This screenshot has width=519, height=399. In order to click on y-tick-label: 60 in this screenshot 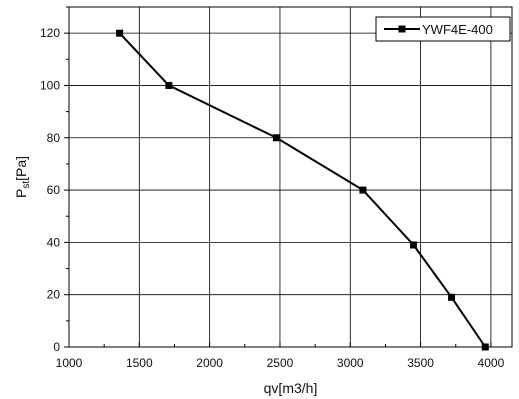, I will do `click(54, 190)`.